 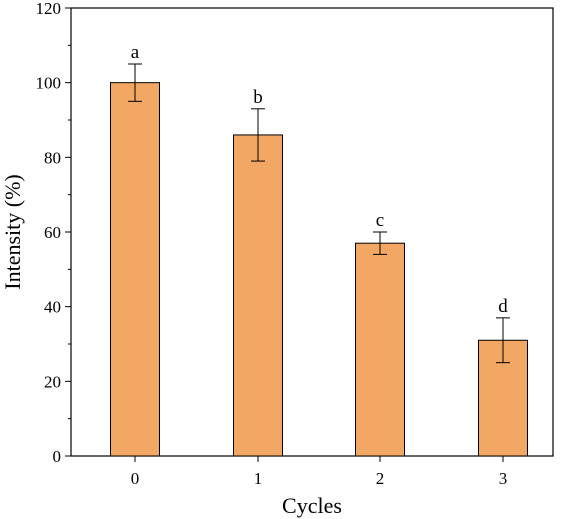 I want to click on y-tick-label: 120, so click(x=49, y=9).